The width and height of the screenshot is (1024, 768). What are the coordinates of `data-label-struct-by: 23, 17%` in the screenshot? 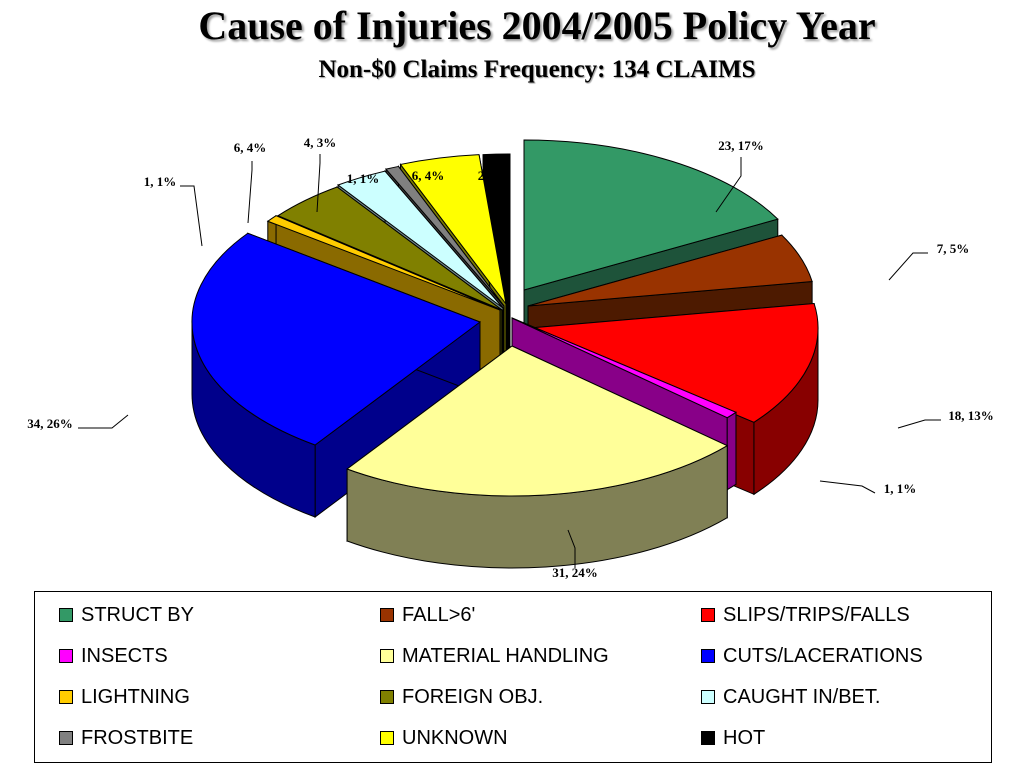 It's located at (741, 145).